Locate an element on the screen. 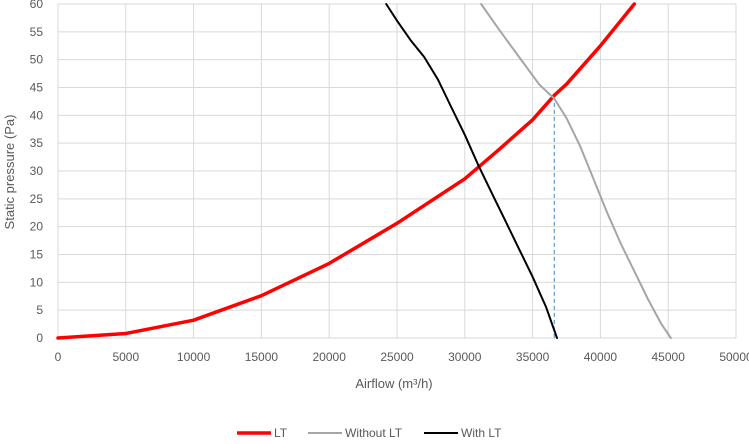 The height and width of the screenshot is (444, 749). x-tick-label: 25000 is located at coordinates (397, 357).